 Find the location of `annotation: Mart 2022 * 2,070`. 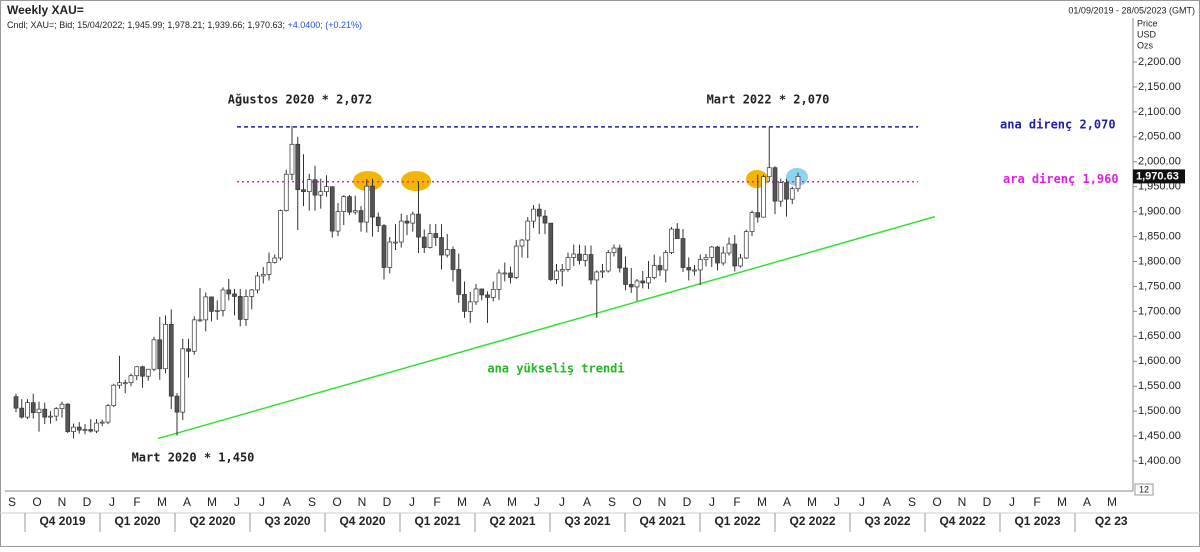

annotation: Mart 2022 * 2,070 is located at coordinates (768, 100).